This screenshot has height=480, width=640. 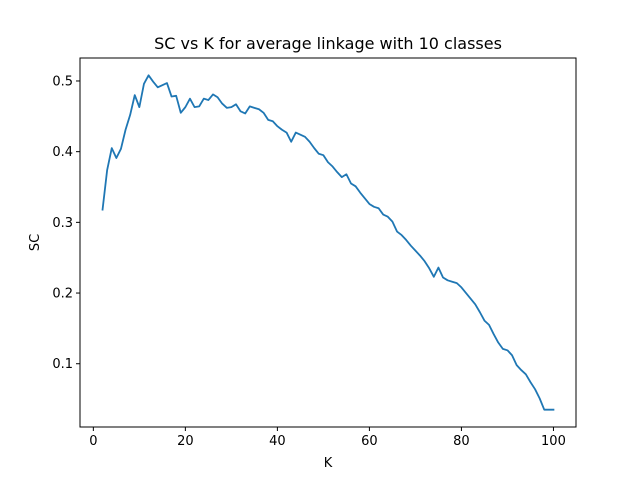 What do you see at coordinates (328, 463) in the screenshot?
I see `x-axis-label: K` at bounding box center [328, 463].